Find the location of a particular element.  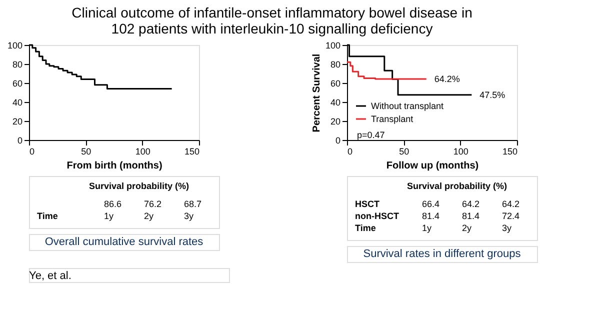

y-axis-title: Percent Survival is located at coordinates (316, 93).